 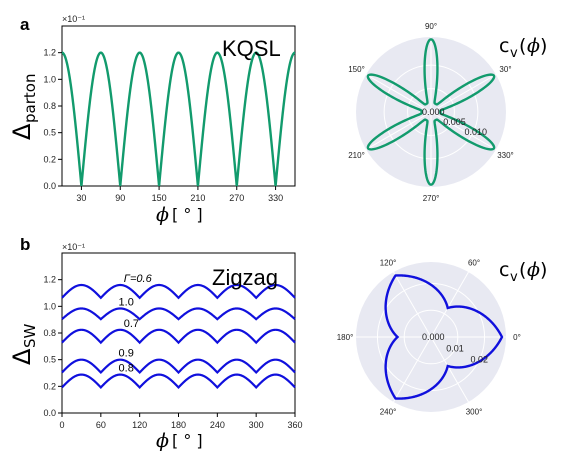 What do you see at coordinates (178, 425) in the screenshot?
I see `x-tick-label-b: 180` at bounding box center [178, 425].